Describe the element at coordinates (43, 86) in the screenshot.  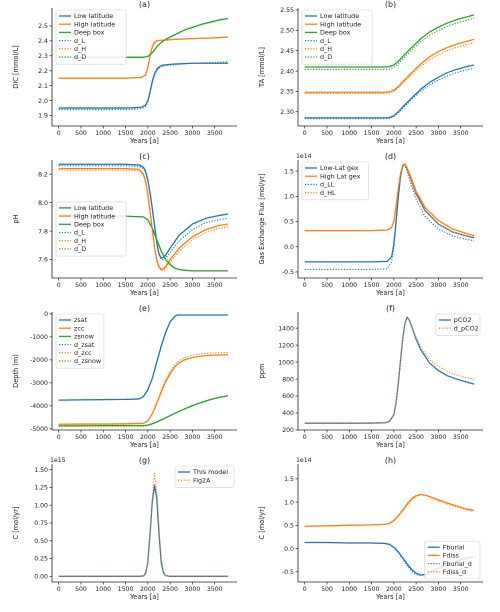
I see `y-tick-label: 2.1` at that location.